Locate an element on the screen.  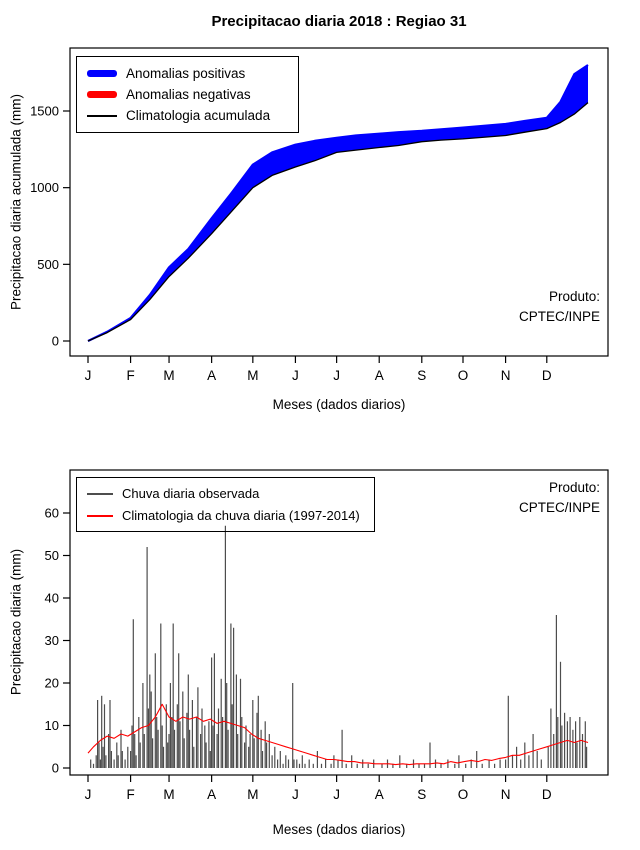
produto-annotation-bottom: Produto: CPTEC/INPE is located at coordinates (470, 498).